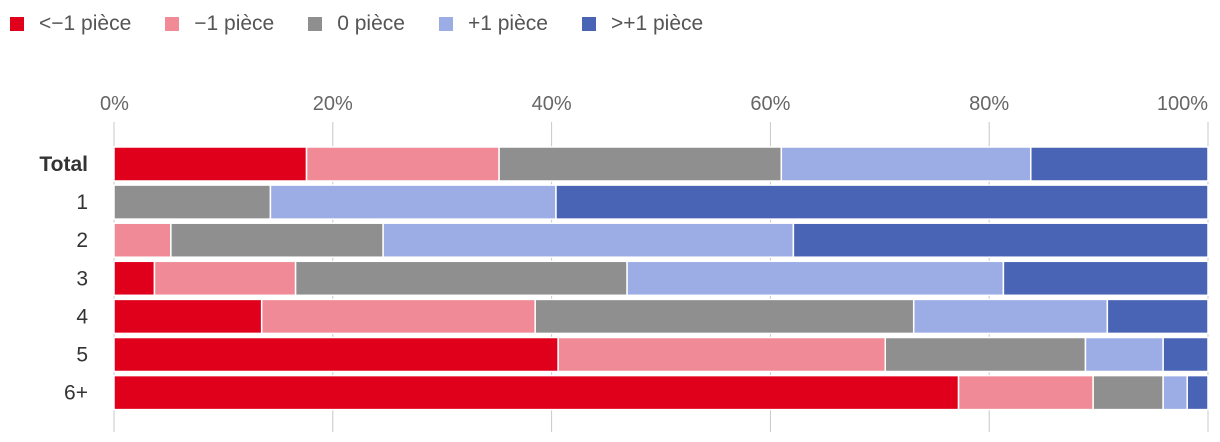 The image size is (1220, 442). Describe the element at coordinates (82, 240) in the screenshot. I see `category-label: 2` at that location.